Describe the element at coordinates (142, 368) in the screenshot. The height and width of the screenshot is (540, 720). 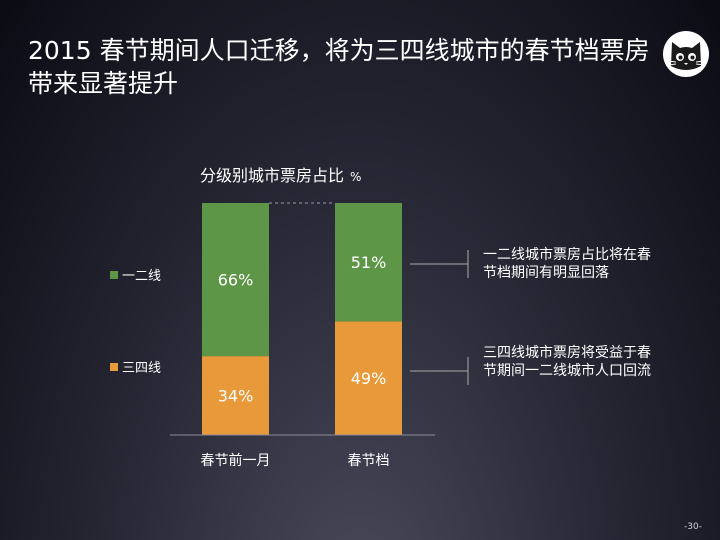
I see `legend-label-tier34: 三四线` at that location.